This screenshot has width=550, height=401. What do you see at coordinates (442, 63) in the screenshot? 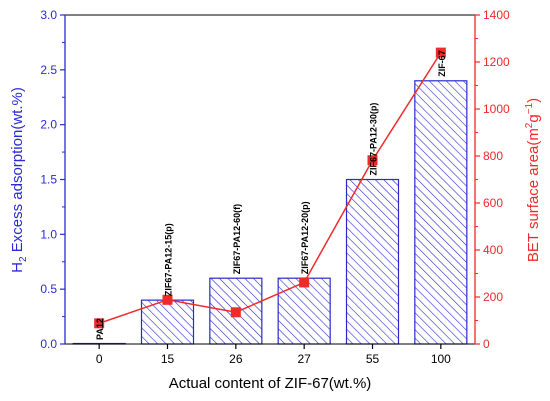
I see `bar-label-5: ZIF-67` at bounding box center [442, 63].